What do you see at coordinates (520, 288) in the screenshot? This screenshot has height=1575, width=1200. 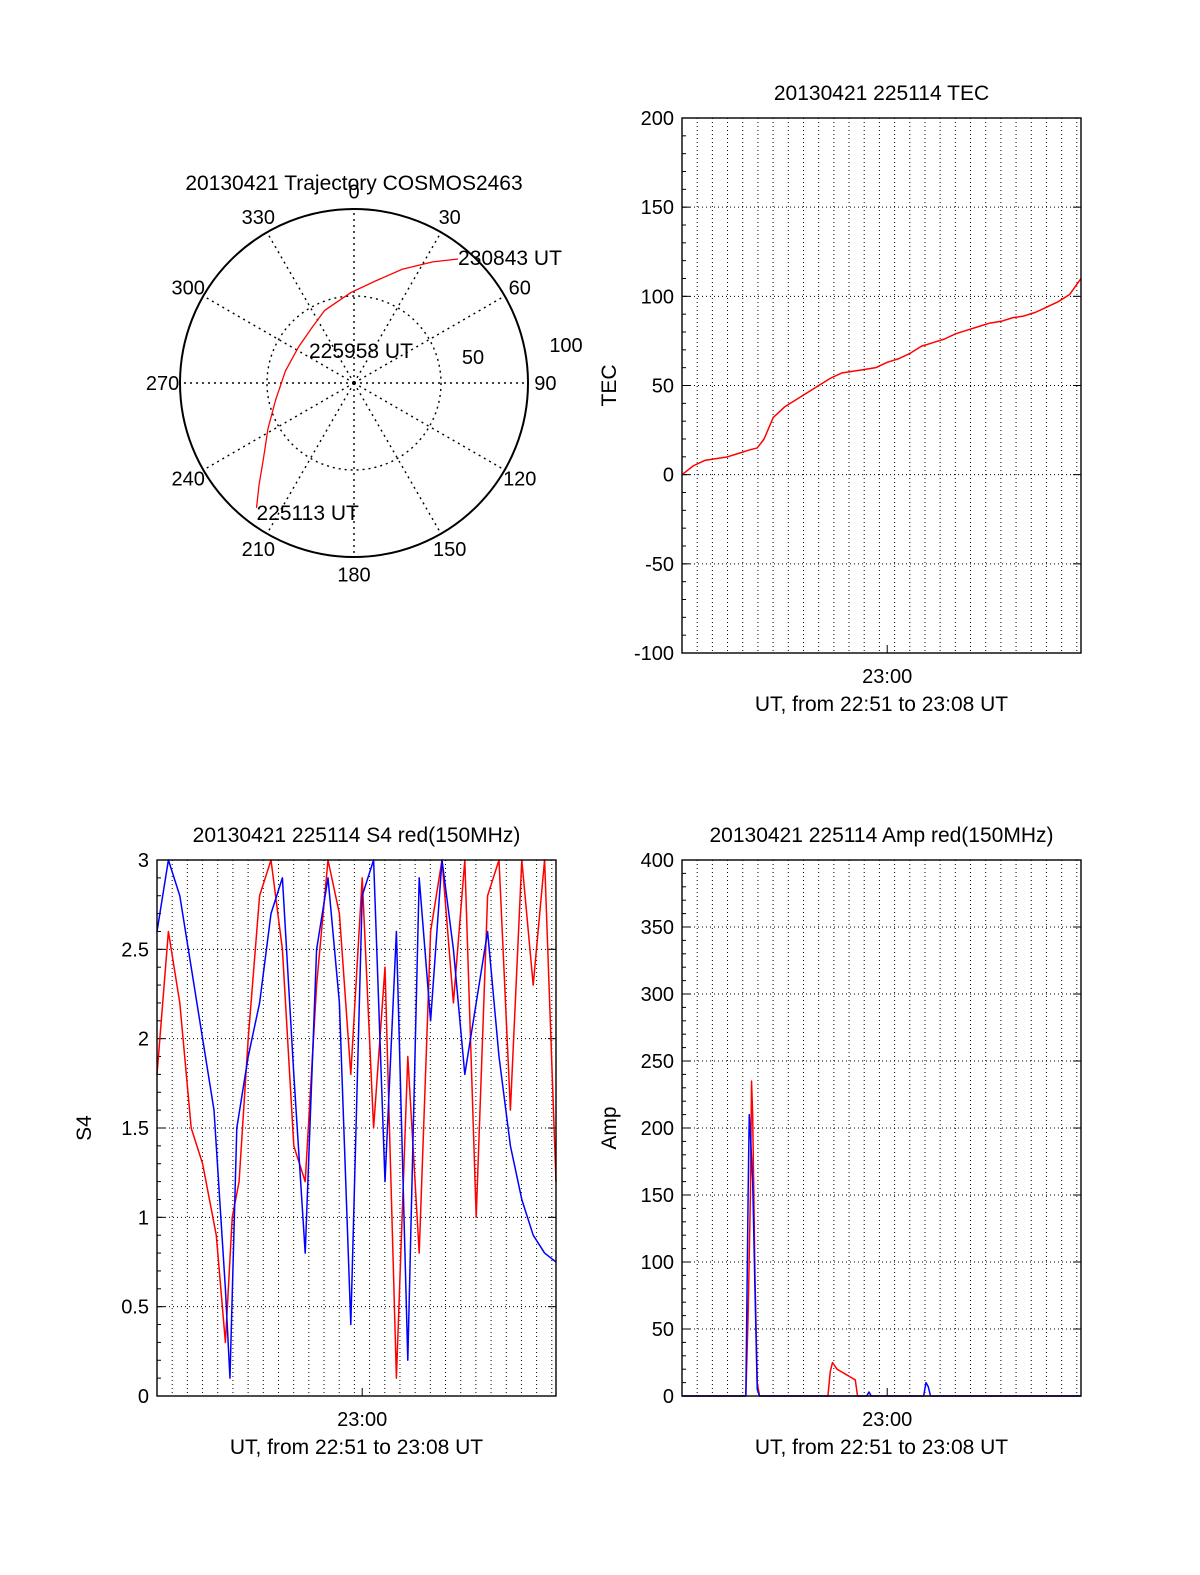 I see `angle-label: 60` at bounding box center [520, 288].